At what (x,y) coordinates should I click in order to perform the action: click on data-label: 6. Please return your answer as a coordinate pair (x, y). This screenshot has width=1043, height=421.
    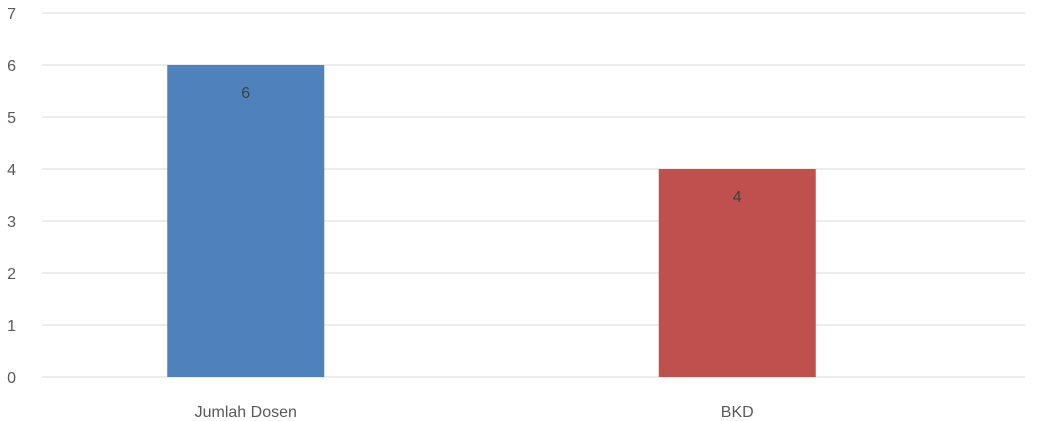
    Looking at the image, I should click on (245, 93).